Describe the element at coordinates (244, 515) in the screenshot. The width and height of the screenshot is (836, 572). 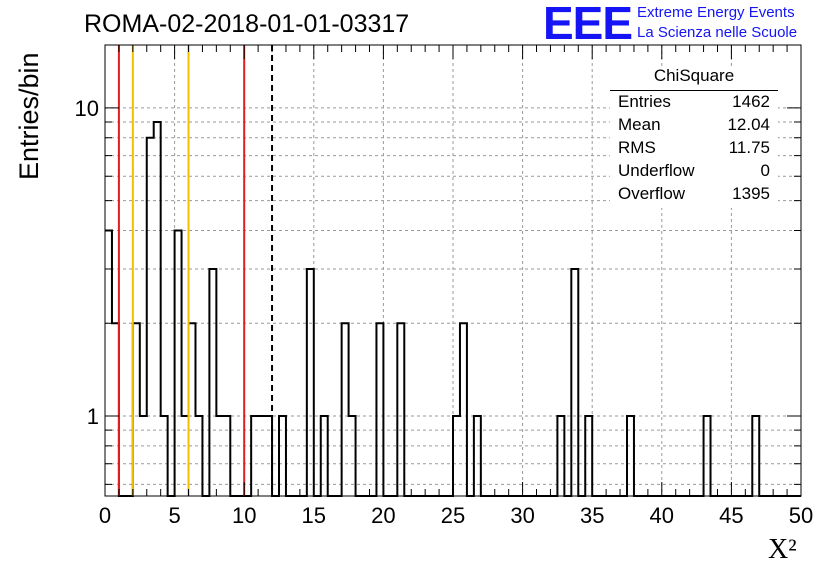
I see `x-tick-label: 10` at that location.